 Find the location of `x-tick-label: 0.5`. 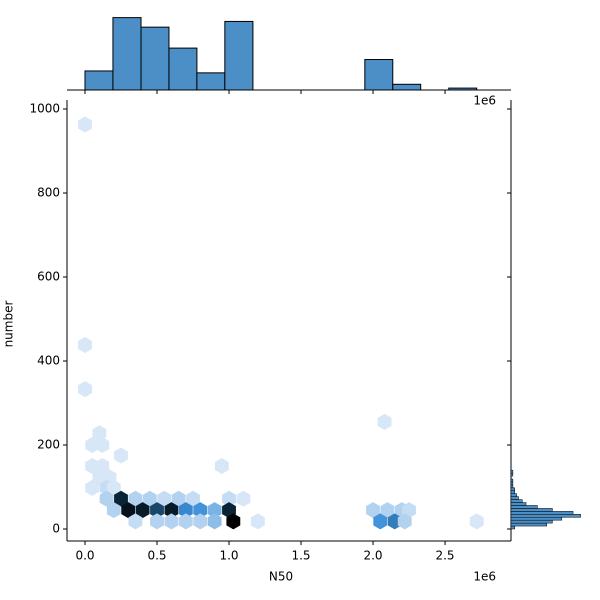

x-tick-label: 0.5 is located at coordinates (156, 556).